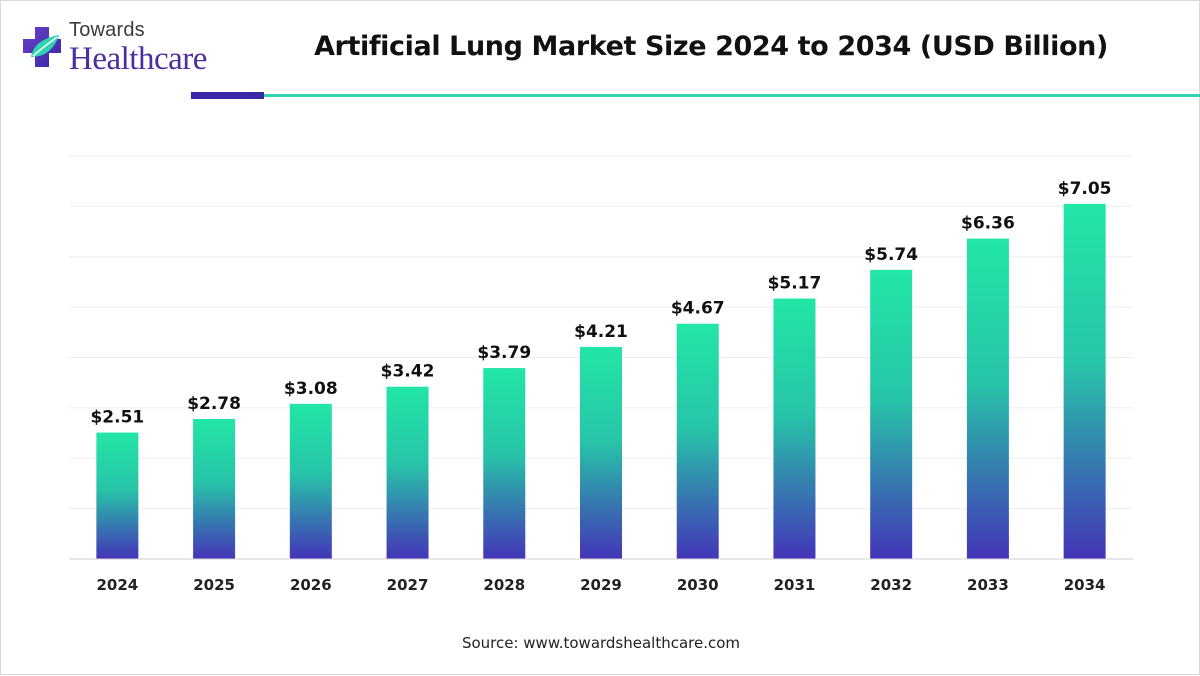  What do you see at coordinates (698, 309) in the screenshot?
I see `data-label-2030: $4.67` at bounding box center [698, 309].